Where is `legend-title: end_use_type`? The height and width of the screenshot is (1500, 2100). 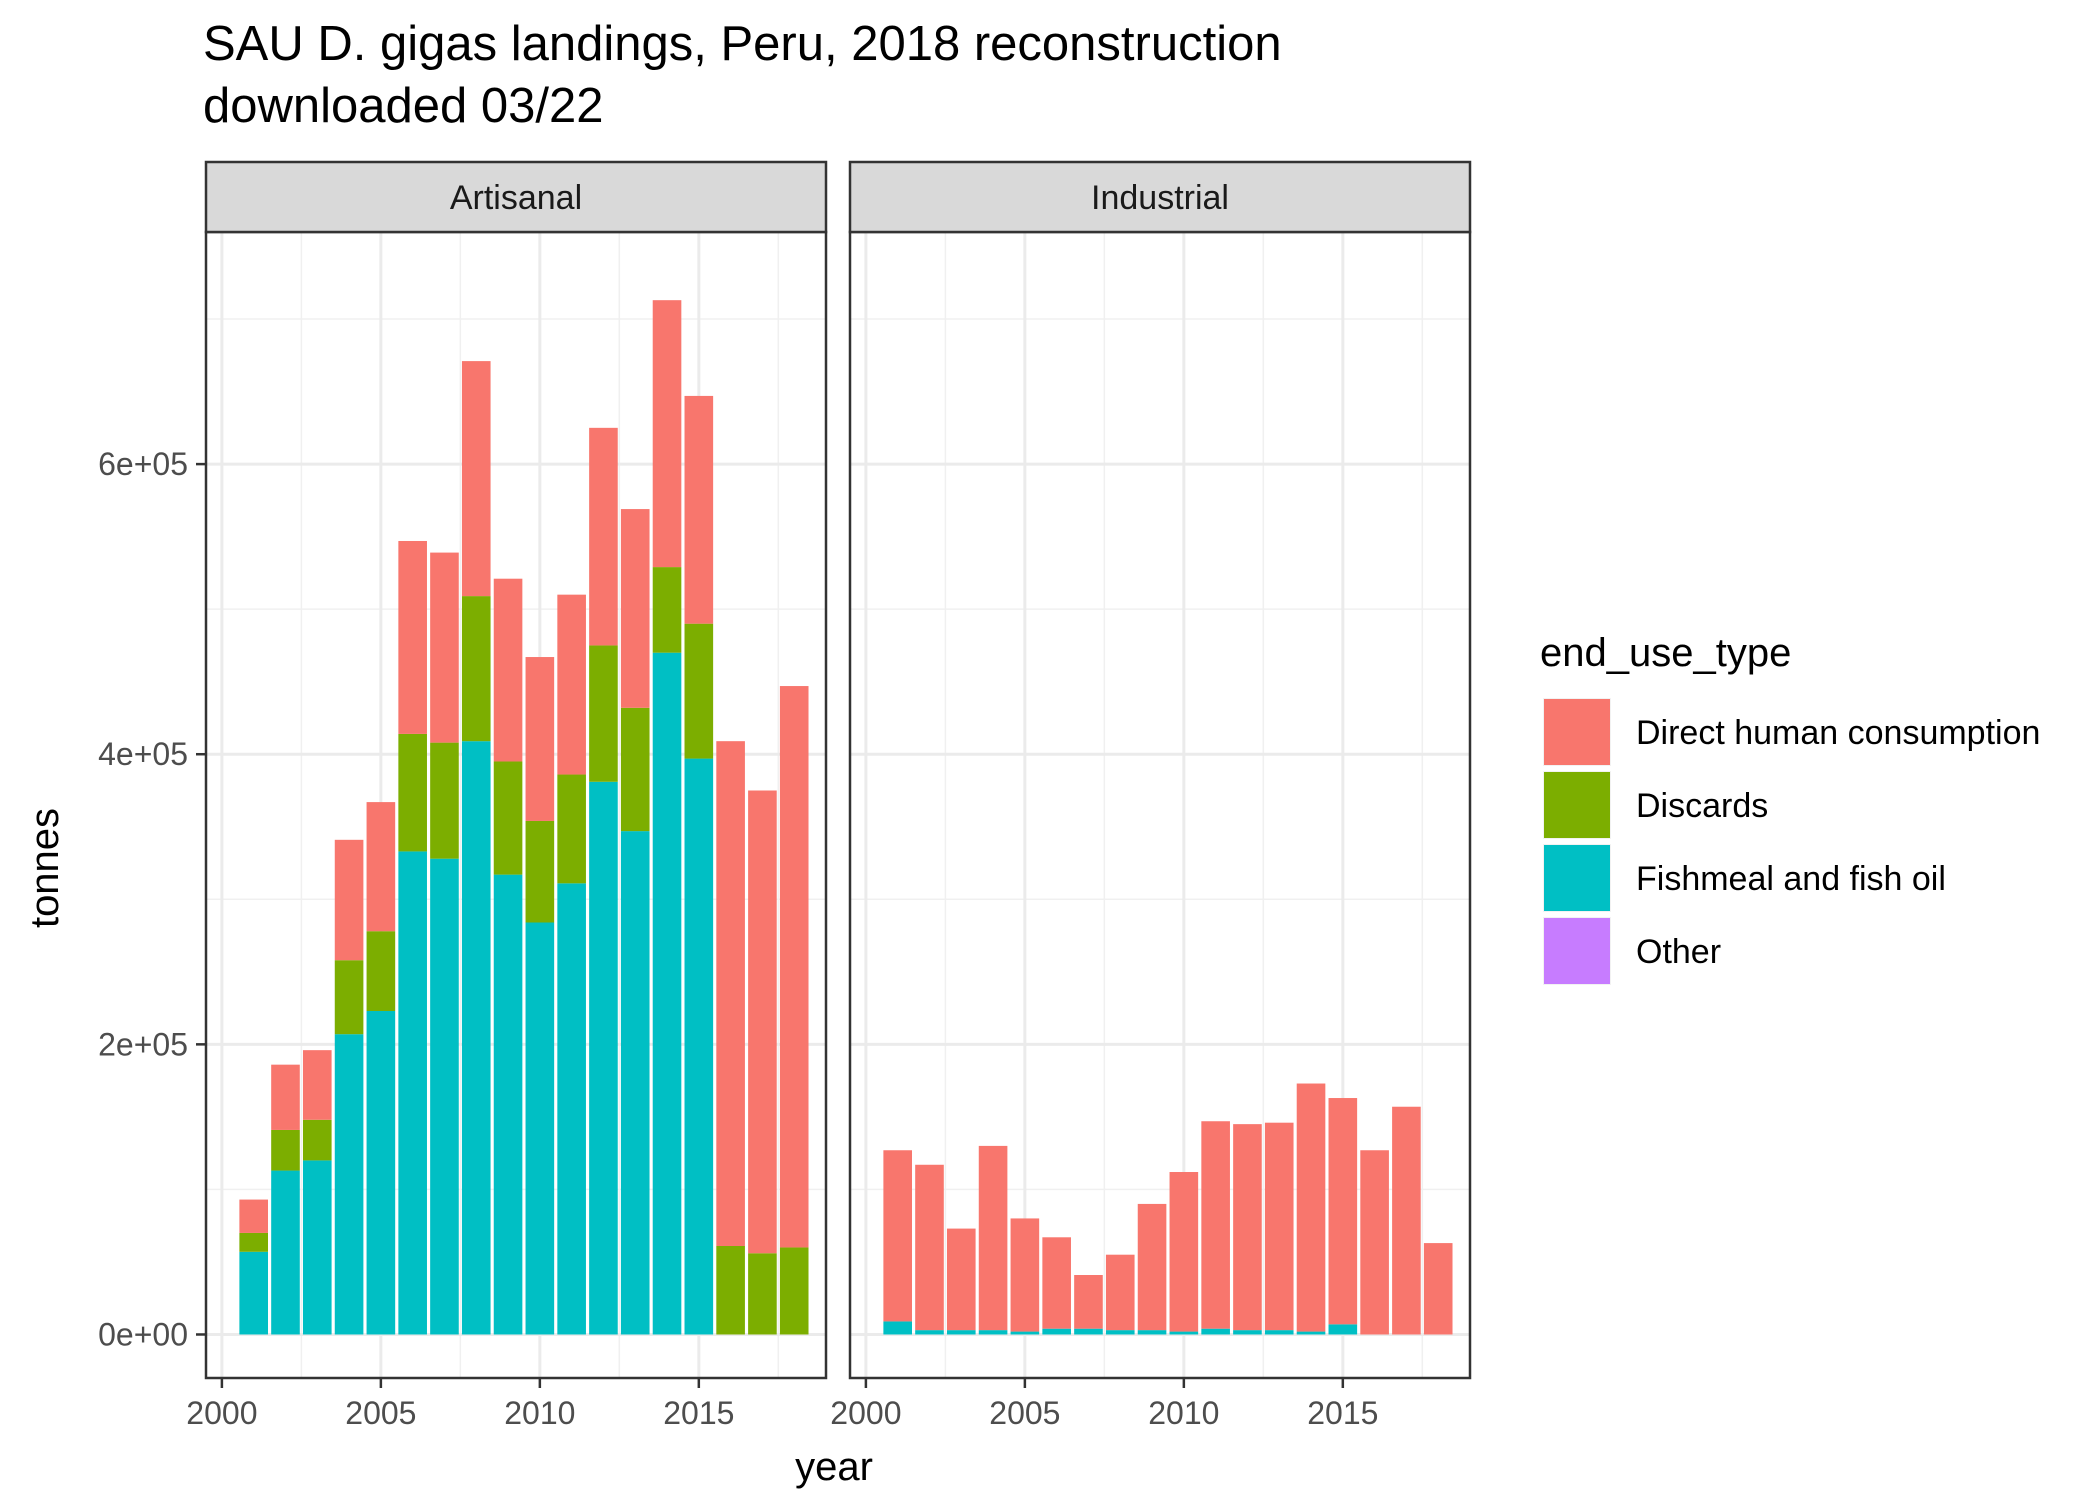 legend-title: end_use_type is located at coordinates (1665, 653).